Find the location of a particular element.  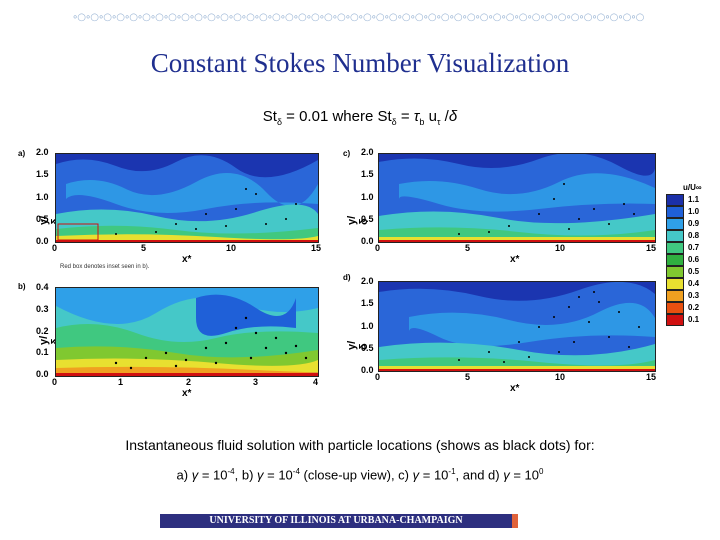

slide-title: Constant Stokes Number Visualization is located at coordinates (360, 63).